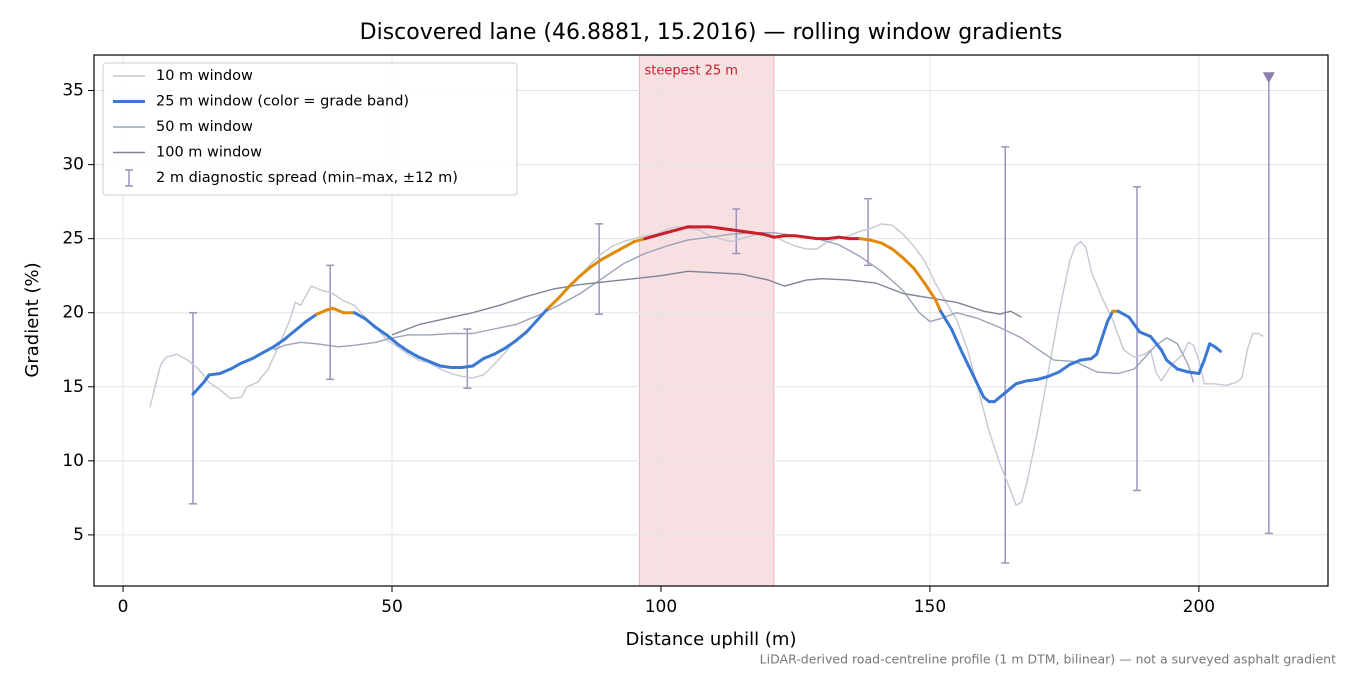  What do you see at coordinates (123, 607) in the screenshot?
I see `x-tick-label: 0` at bounding box center [123, 607].